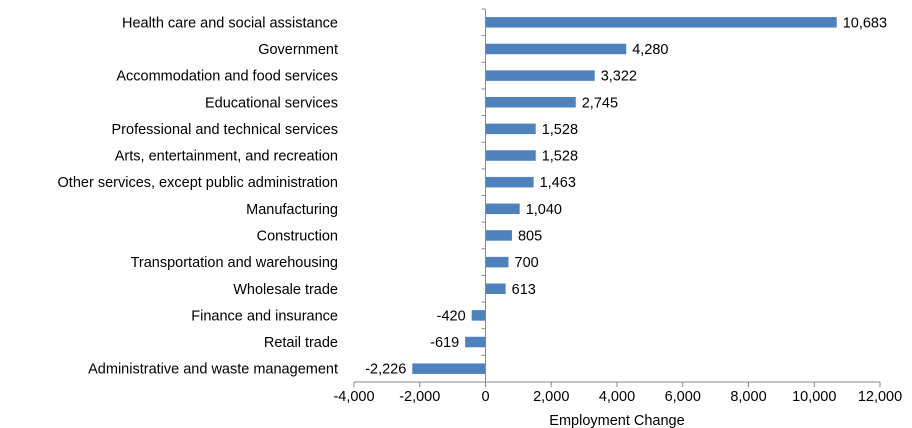 Image resolution: width=912 pixels, height=428 pixels. I want to click on category-label: Finance and insurance, so click(264, 316).